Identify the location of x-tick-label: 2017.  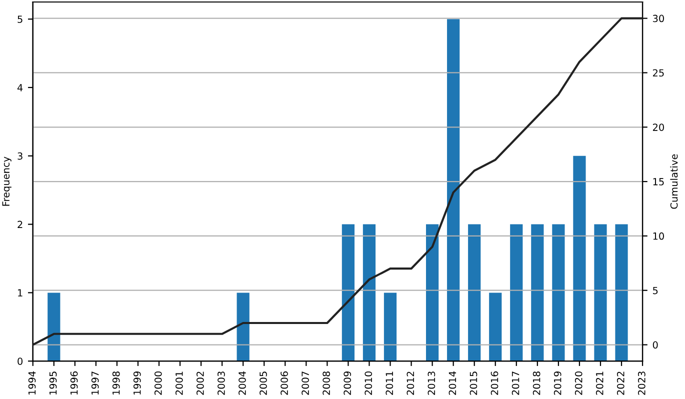
(516, 383).